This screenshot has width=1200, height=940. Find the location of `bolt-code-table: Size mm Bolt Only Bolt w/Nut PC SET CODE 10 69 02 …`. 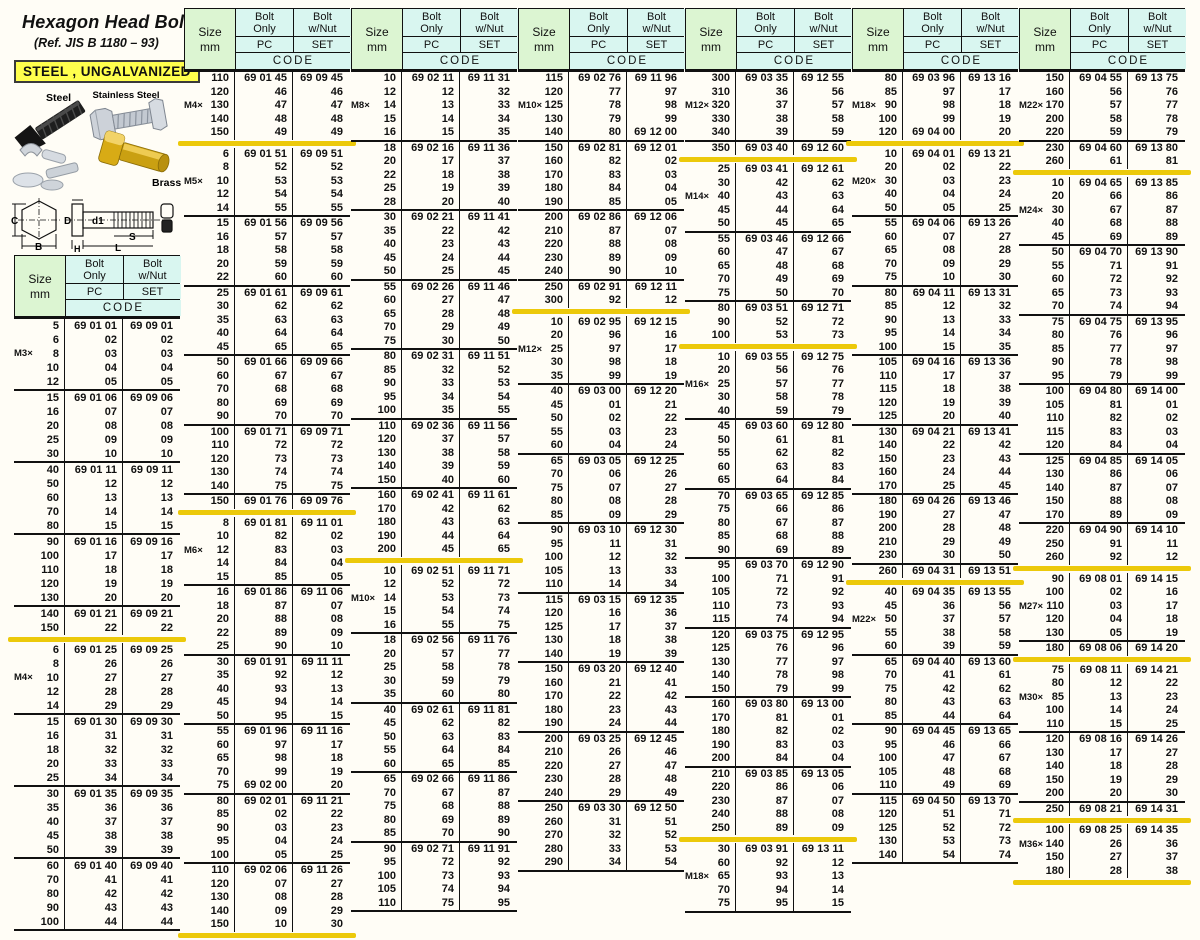

bolt-code-table: Size mm Bolt Only Bolt w/Nut PC SET CODE 10 69 02 … is located at coordinates (434, 460).